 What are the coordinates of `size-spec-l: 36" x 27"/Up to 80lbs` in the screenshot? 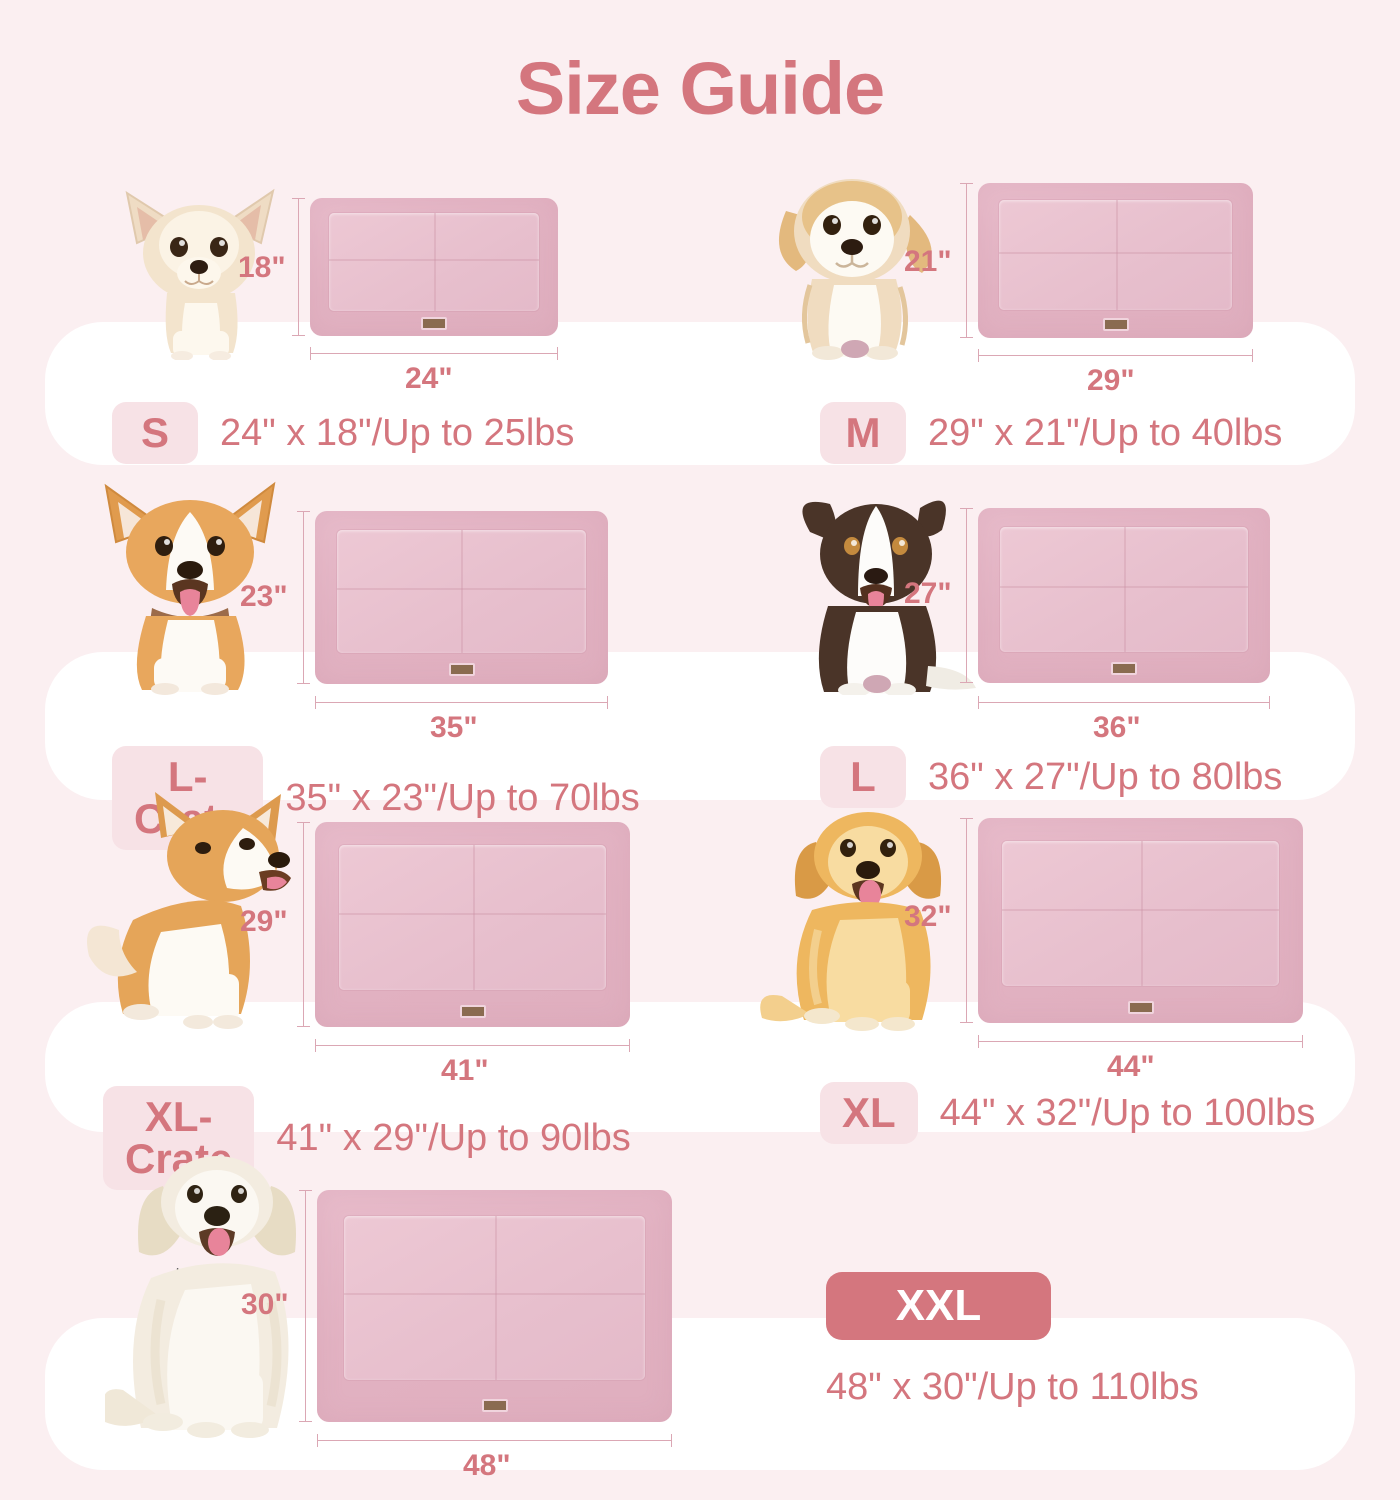 It's located at (1105, 776).